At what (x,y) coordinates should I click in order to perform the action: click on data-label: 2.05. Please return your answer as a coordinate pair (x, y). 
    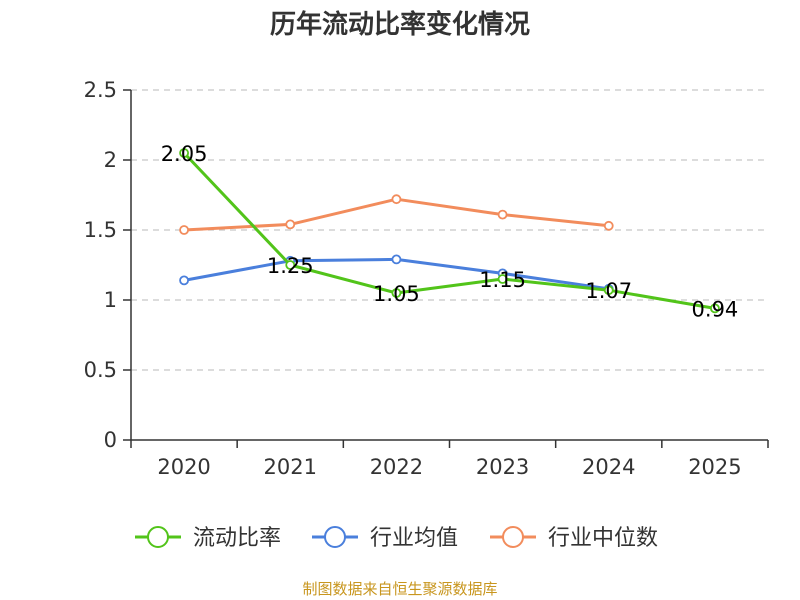
    Looking at the image, I should click on (184, 154).